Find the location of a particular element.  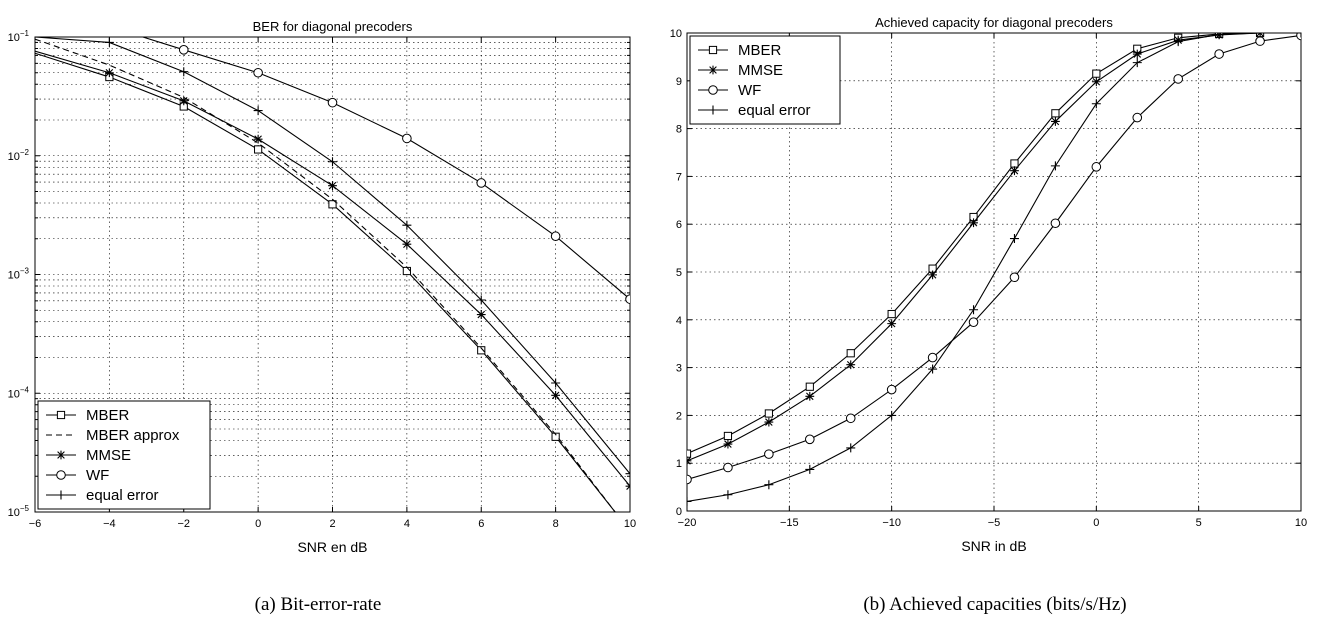

legend-marker-mmse is located at coordinates (713, 70).